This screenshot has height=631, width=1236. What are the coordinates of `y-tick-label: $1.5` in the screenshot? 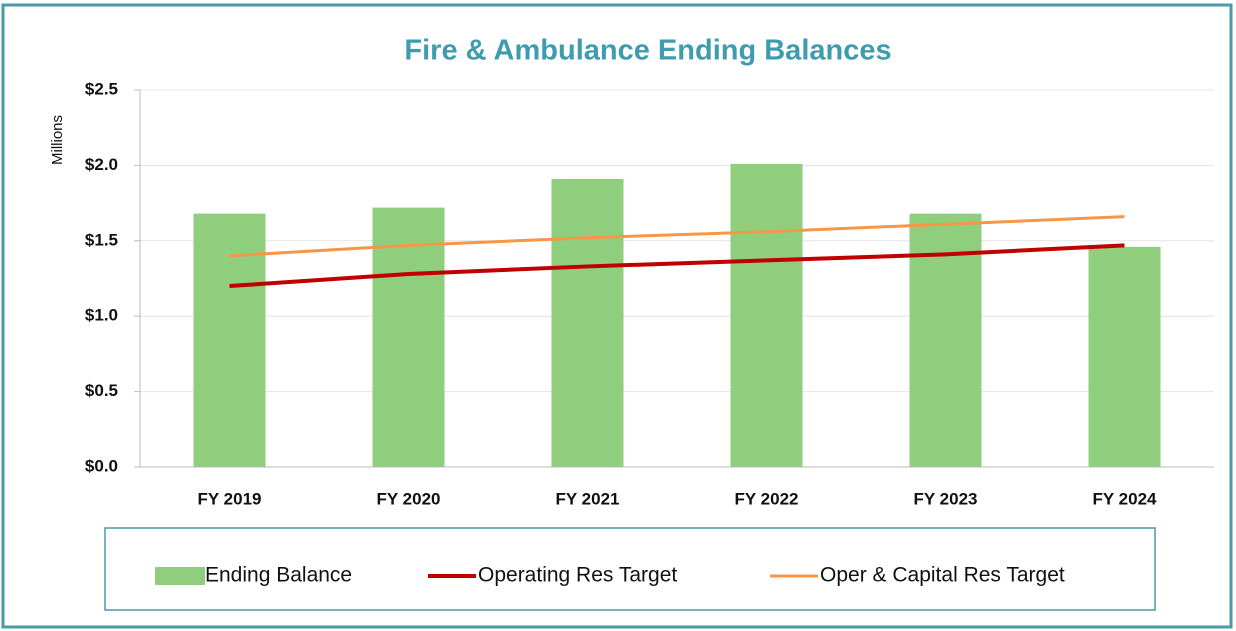 It's located at (101, 239).